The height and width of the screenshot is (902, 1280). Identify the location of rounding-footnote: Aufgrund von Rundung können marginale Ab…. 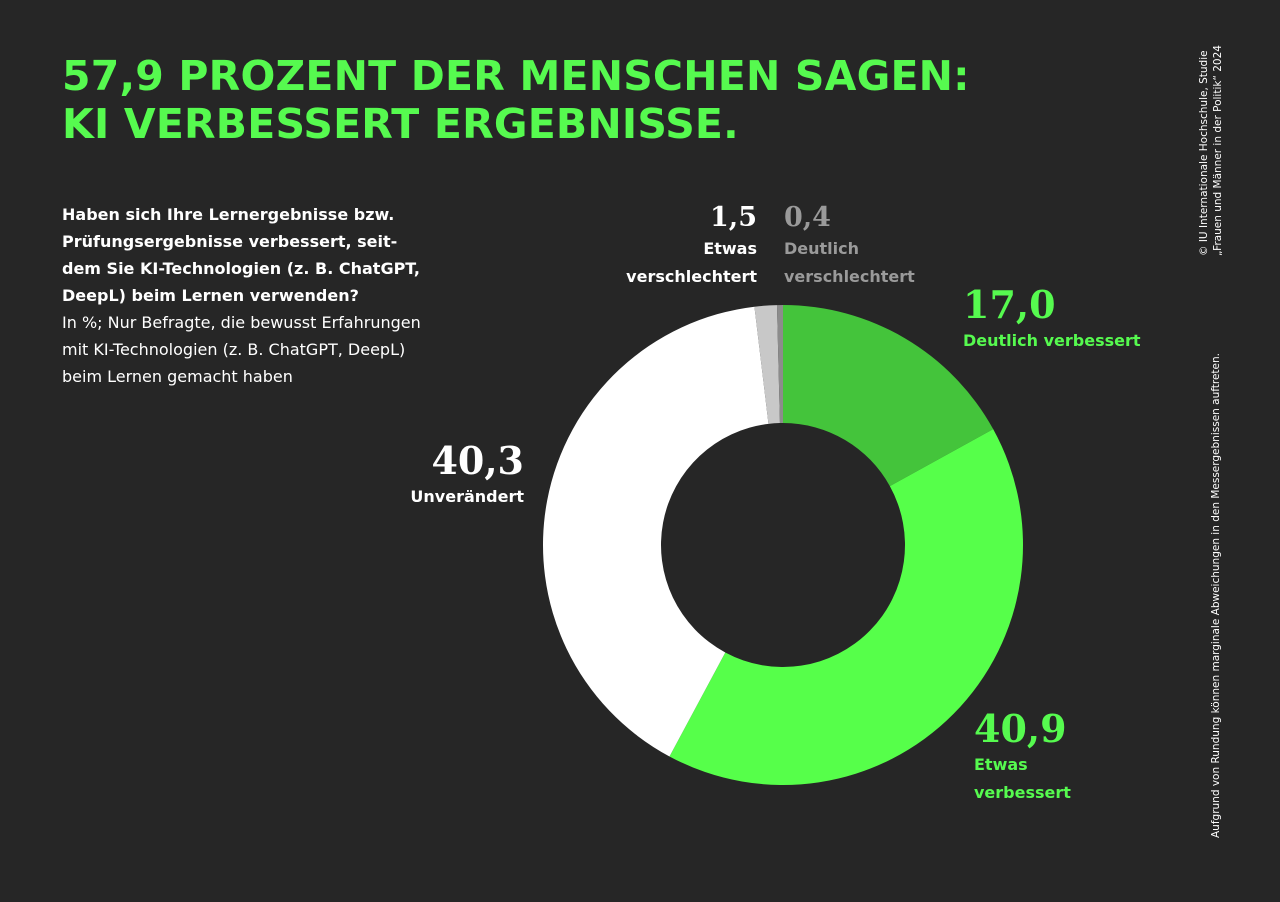
(1216, 595).